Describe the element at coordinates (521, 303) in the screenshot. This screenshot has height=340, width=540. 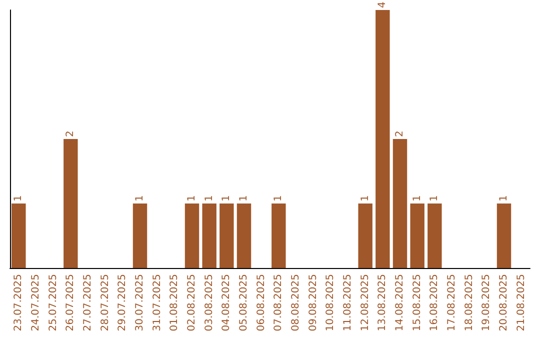
I see `x-tick-label: 21.08.2025` at that location.